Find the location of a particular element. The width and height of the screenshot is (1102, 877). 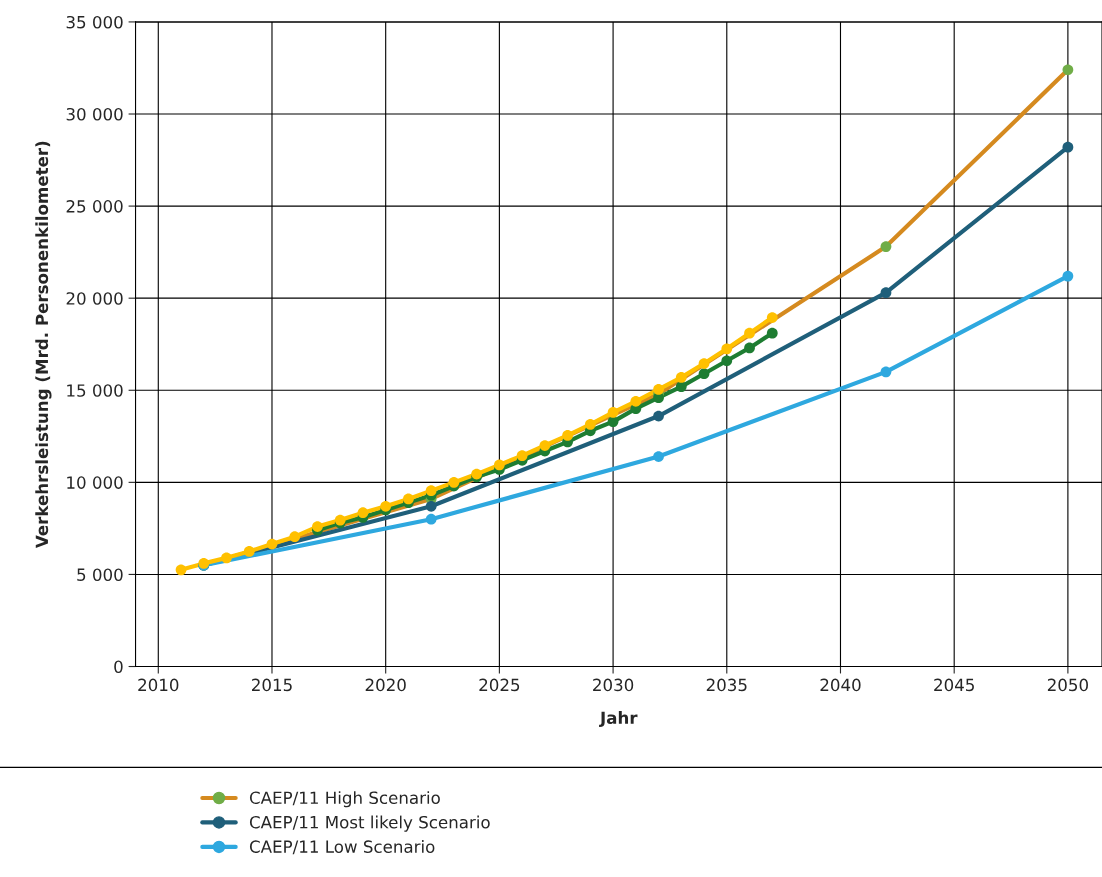

legend-label: CAEP/11 High Scenario is located at coordinates (344, 799).